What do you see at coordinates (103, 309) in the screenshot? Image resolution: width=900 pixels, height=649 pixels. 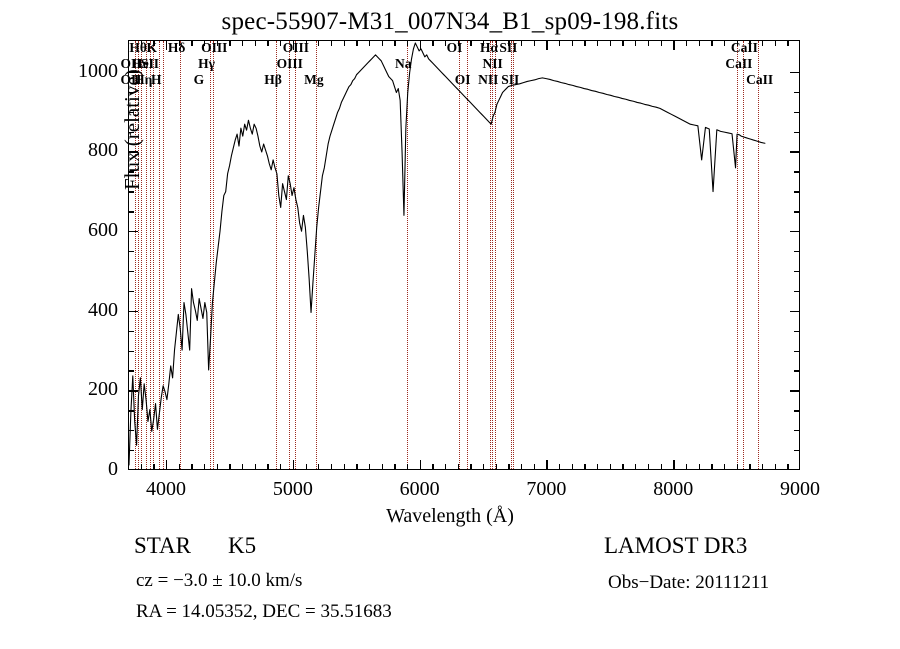 I see `y-tick-label: 400` at bounding box center [103, 309].